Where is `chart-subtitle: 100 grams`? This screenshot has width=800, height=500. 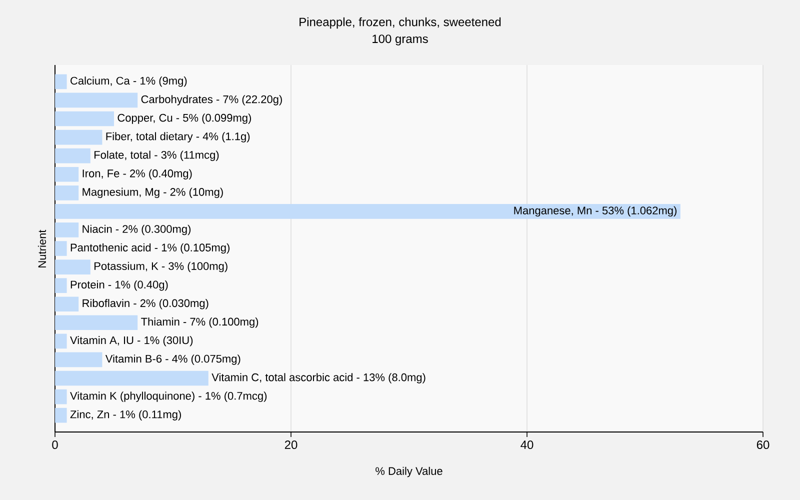 chart-subtitle: 100 grams is located at coordinates (400, 40).